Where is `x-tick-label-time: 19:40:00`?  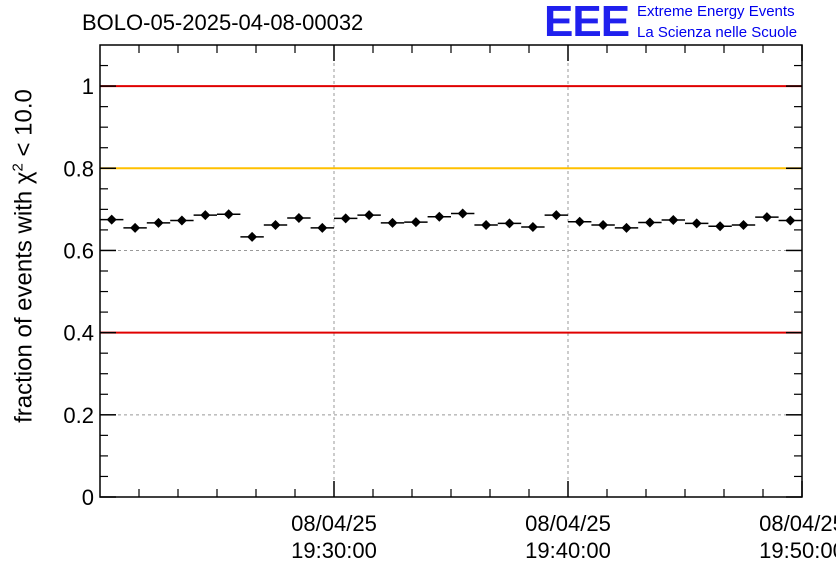
x-tick-label-time: 19:40:00 is located at coordinates (568, 550).